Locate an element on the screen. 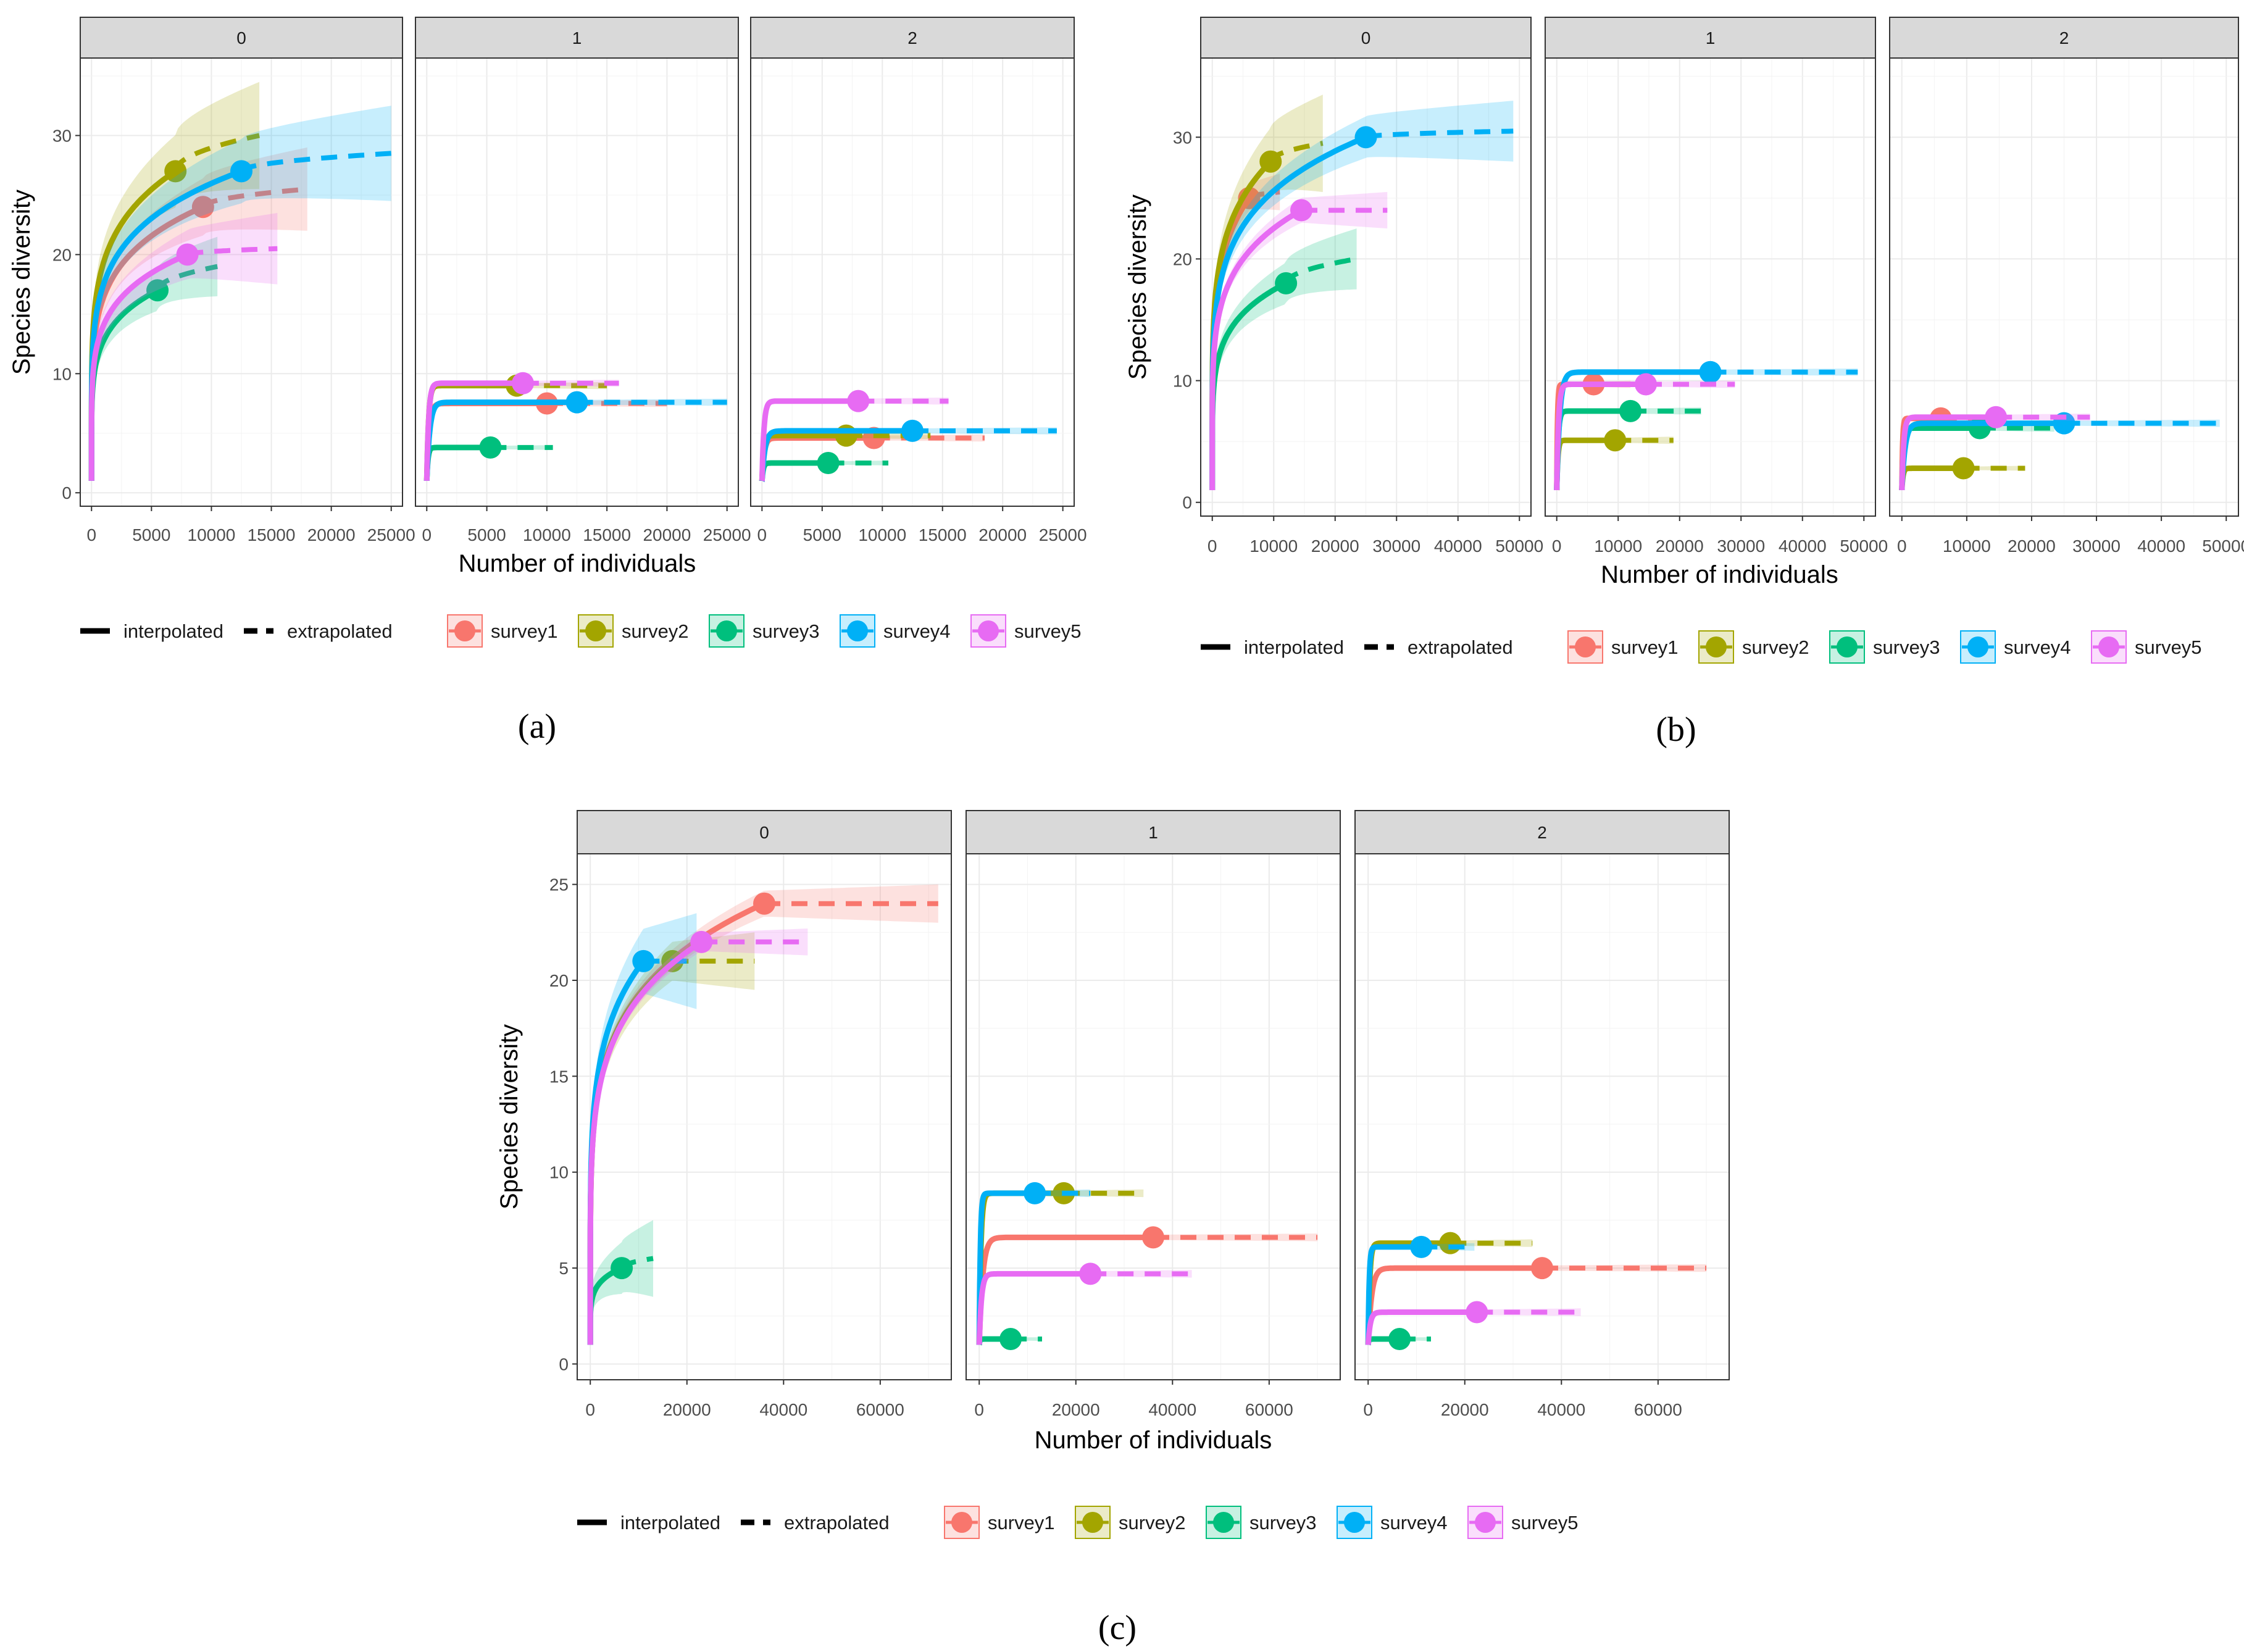  panel-a-2: 2 0 5000 10000 15000 20000 25000 is located at coordinates (918, 281).